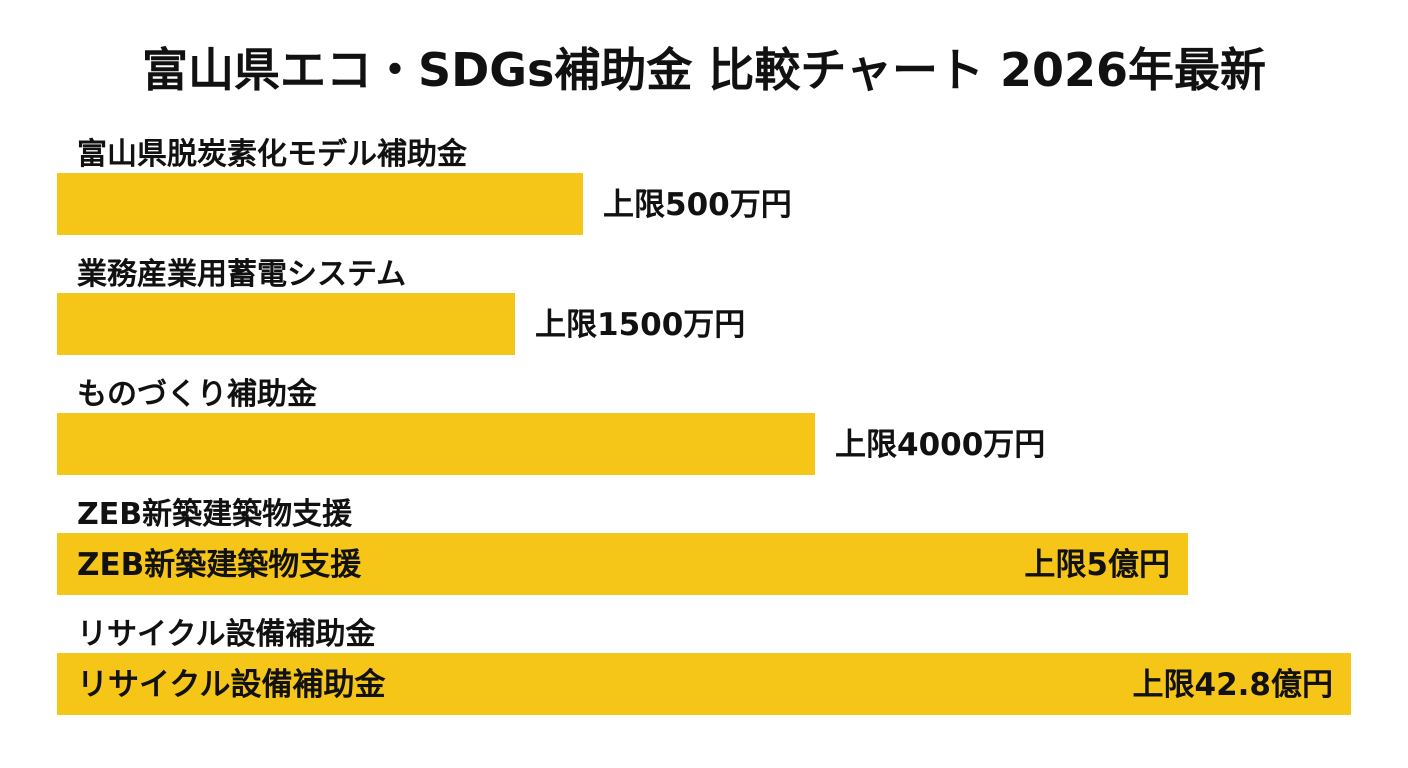 The width and height of the screenshot is (1408, 768). Describe the element at coordinates (215, 514) in the screenshot. I see `category-label: ZEB新築建築物支援` at that location.